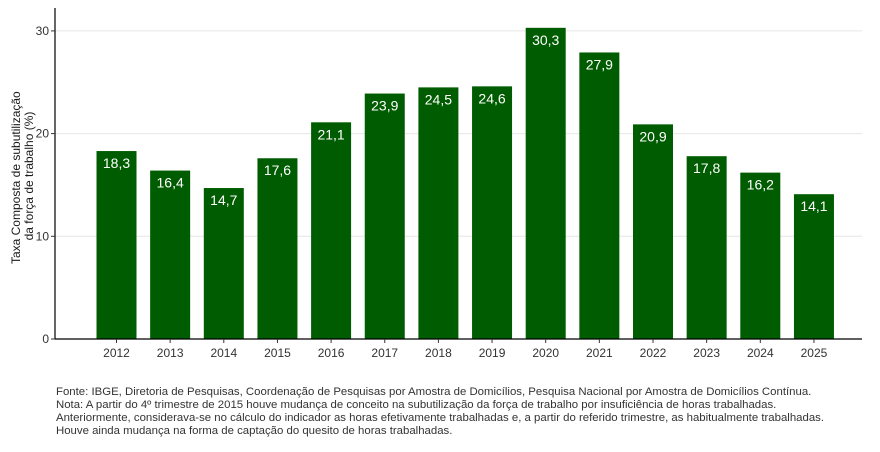 The image size is (880, 452). I want to click on x-tick-label-2014: 2014, so click(223, 353).